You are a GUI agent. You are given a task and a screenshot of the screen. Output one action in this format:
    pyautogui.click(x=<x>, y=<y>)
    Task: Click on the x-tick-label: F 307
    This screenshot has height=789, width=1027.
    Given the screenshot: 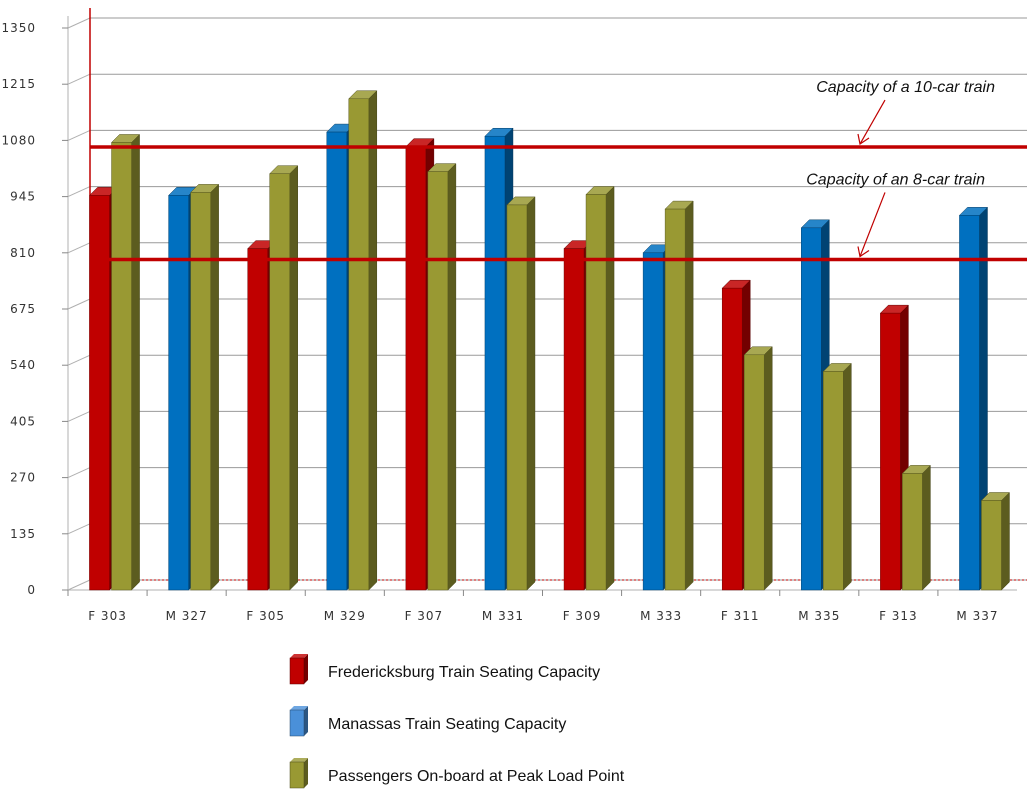 What is the action you would take?
    pyautogui.click(x=424, y=616)
    